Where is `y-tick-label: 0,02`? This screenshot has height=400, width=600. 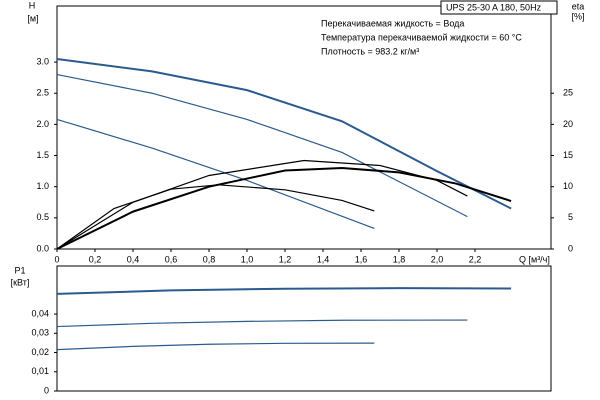
y-tick-label: 0,02 is located at coordinates (40, 352).